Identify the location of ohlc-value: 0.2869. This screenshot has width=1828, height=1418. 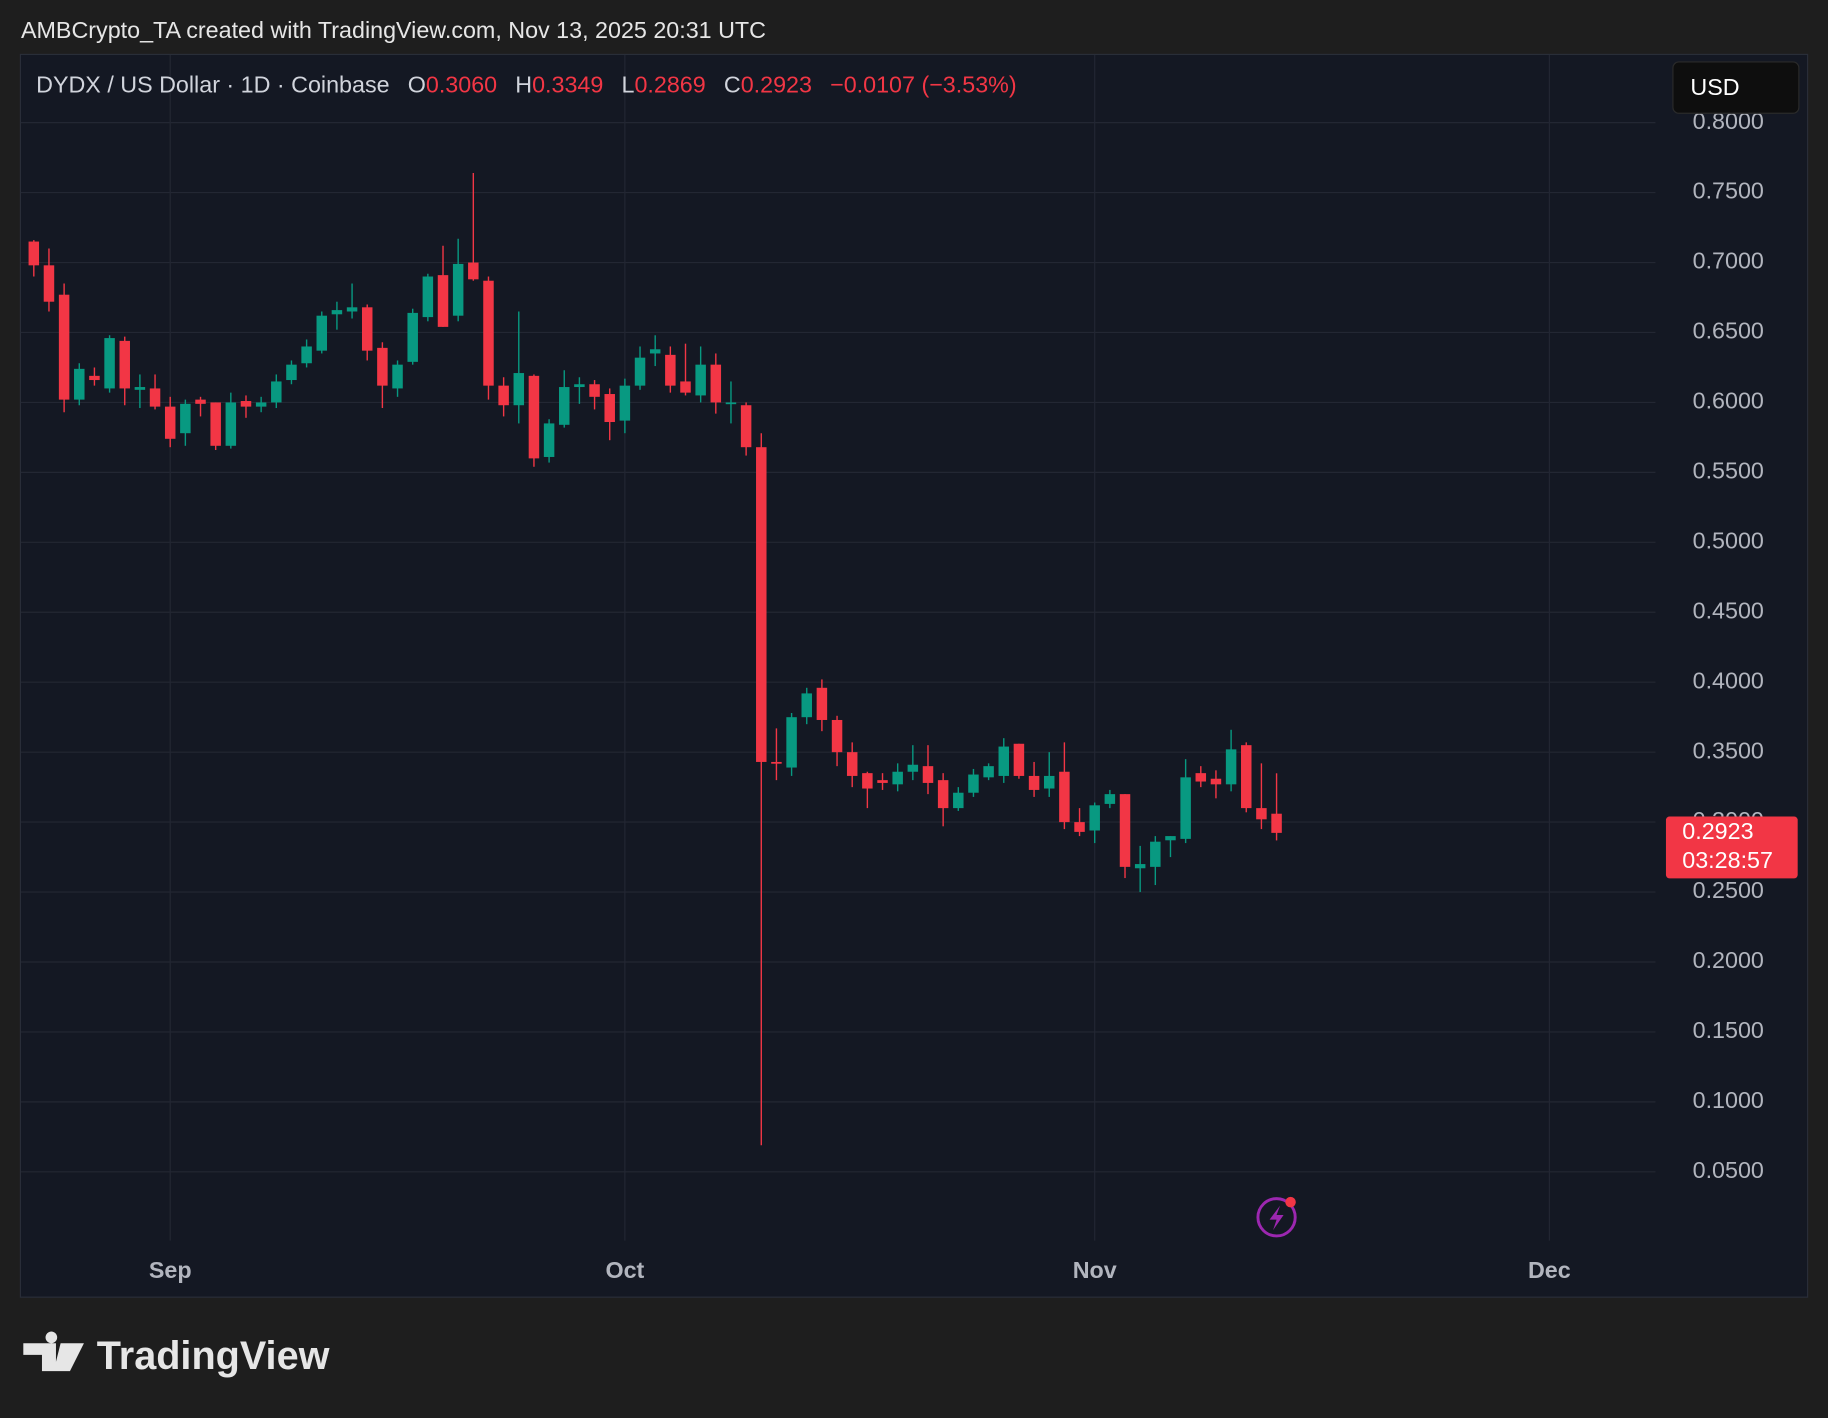
(669, 85).